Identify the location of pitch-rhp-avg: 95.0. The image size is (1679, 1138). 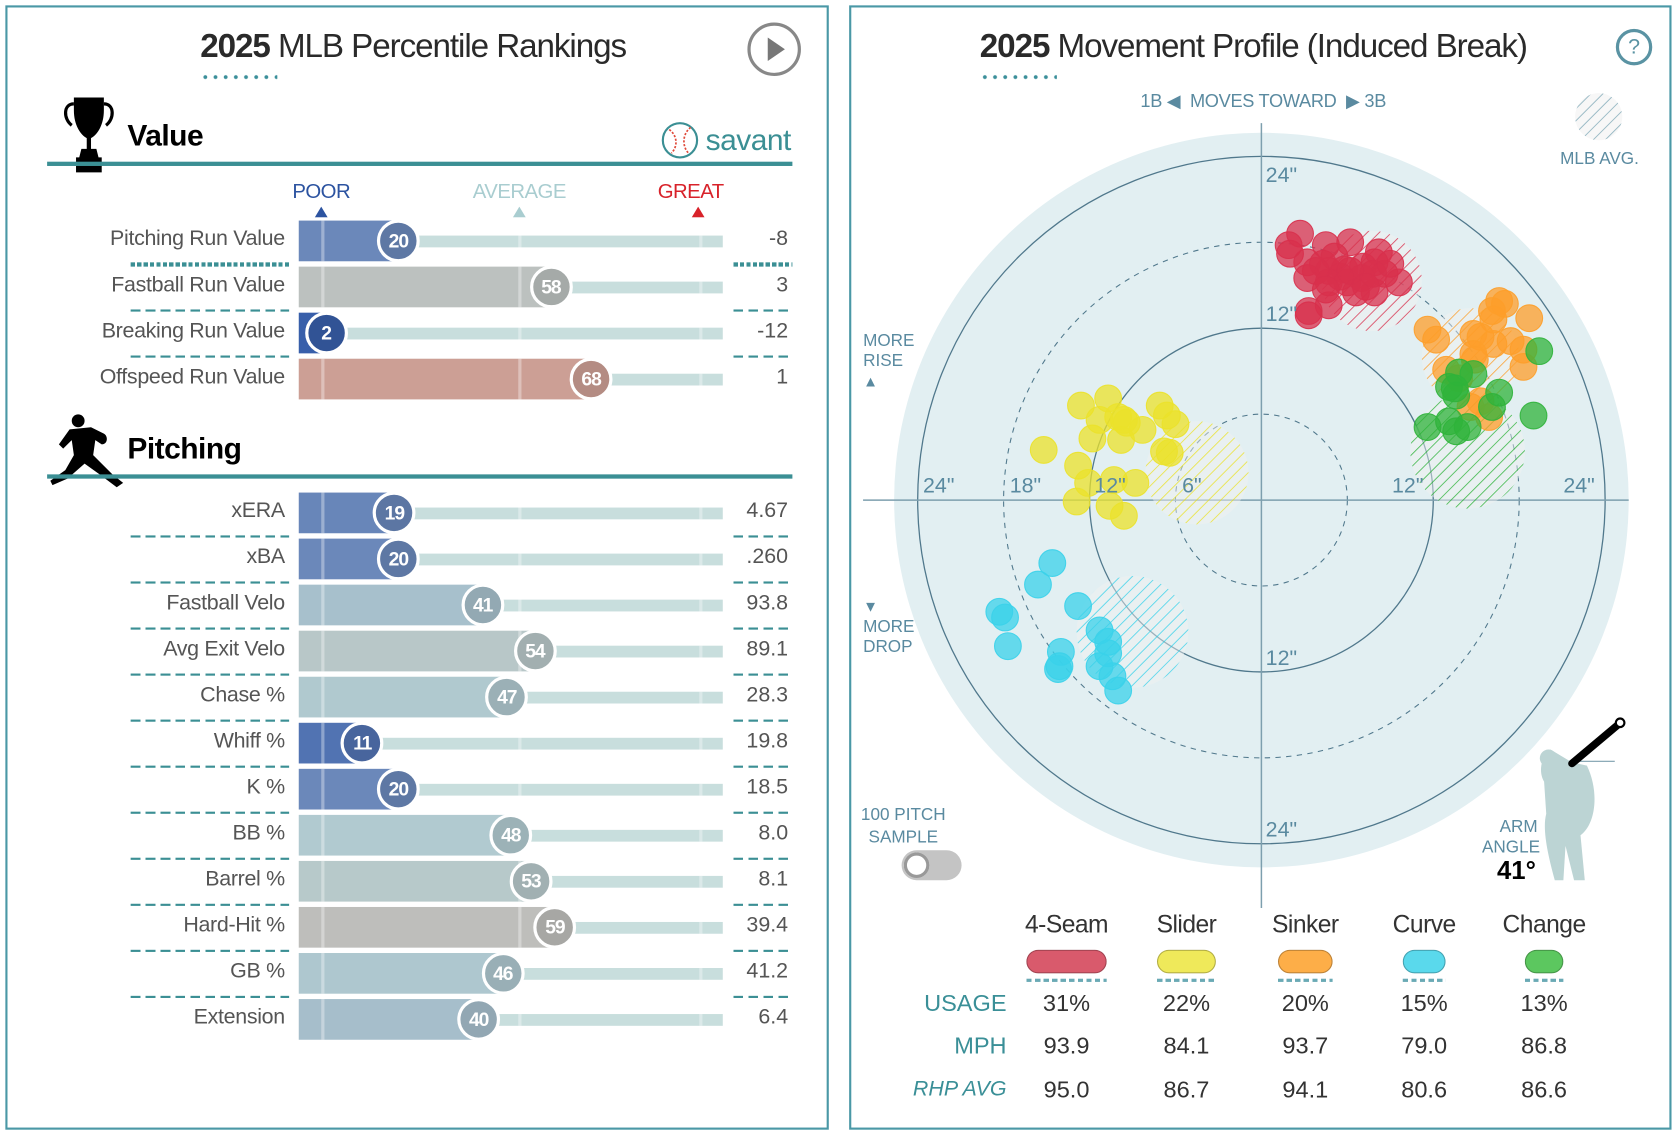
(1066, 1089).